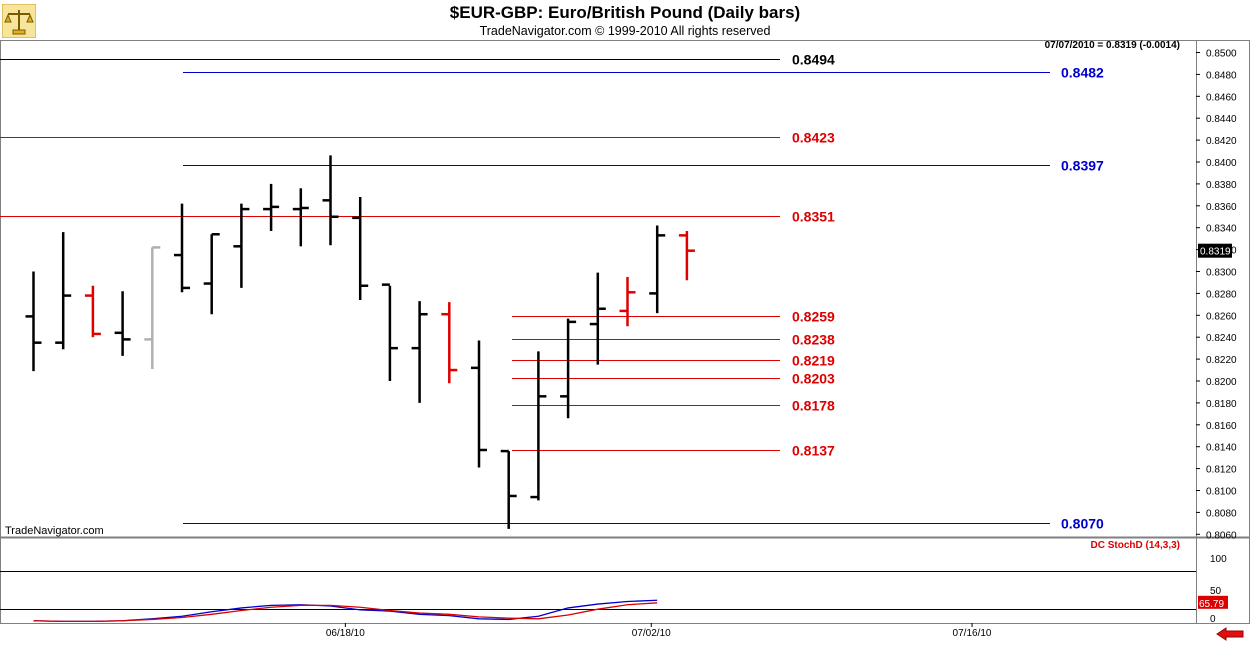 This screenshot has height=646, width=1250. I want to click on y-tick-label: 0.8440, so click(1221, 119).